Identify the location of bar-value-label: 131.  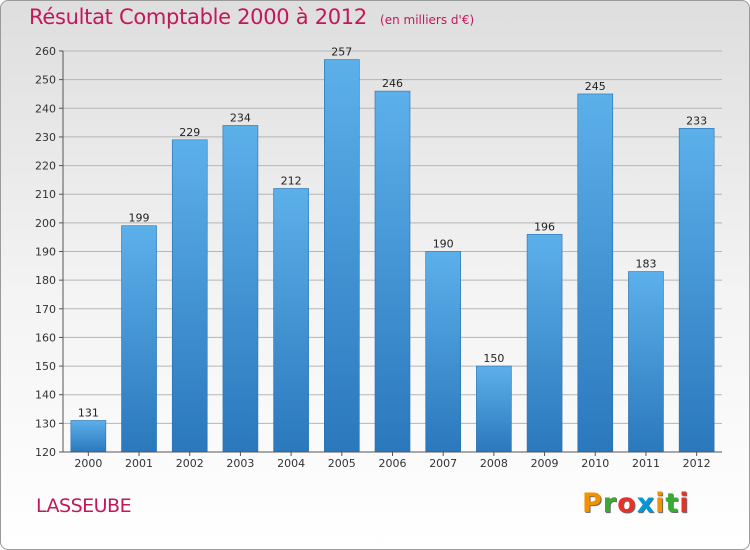
(88, 412).